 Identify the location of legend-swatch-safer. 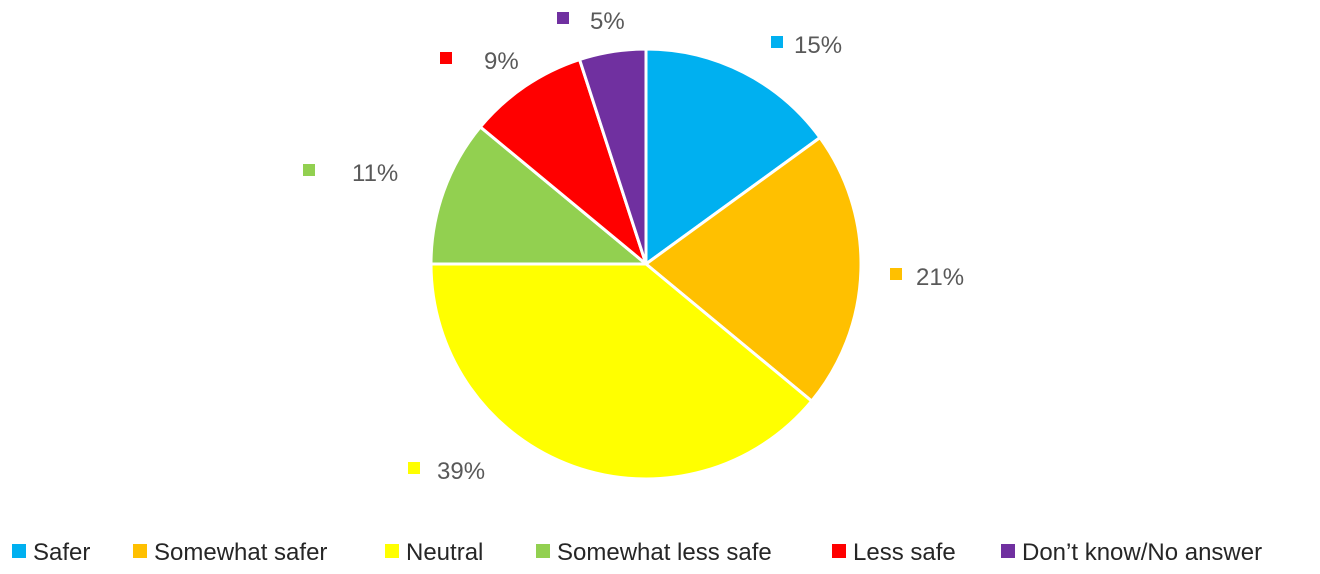
(19, 551).